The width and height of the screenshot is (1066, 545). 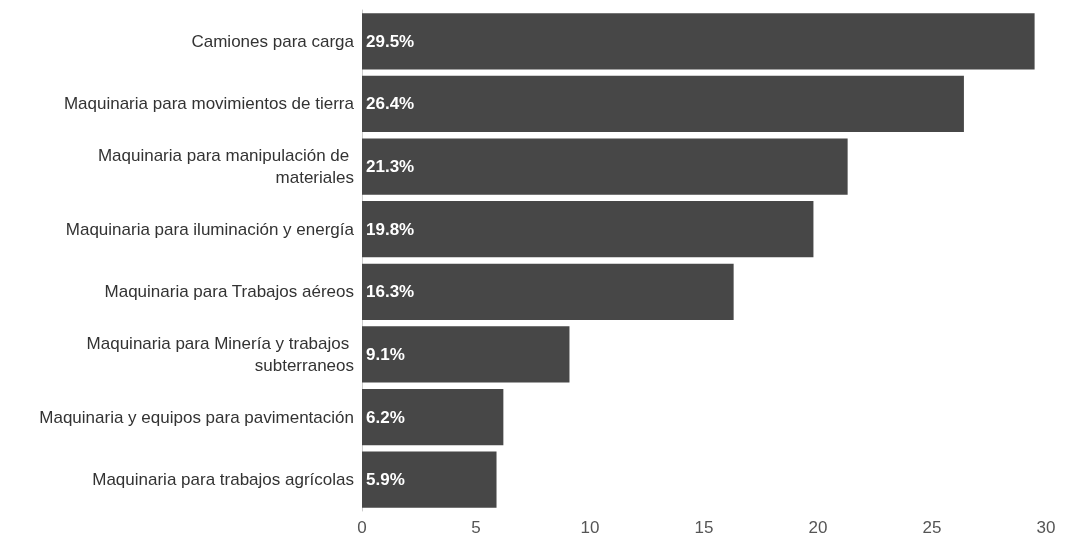 I want to click on y-tick-label: Maquinaria para Trabajos aéreos, so click(x=229, y=292).